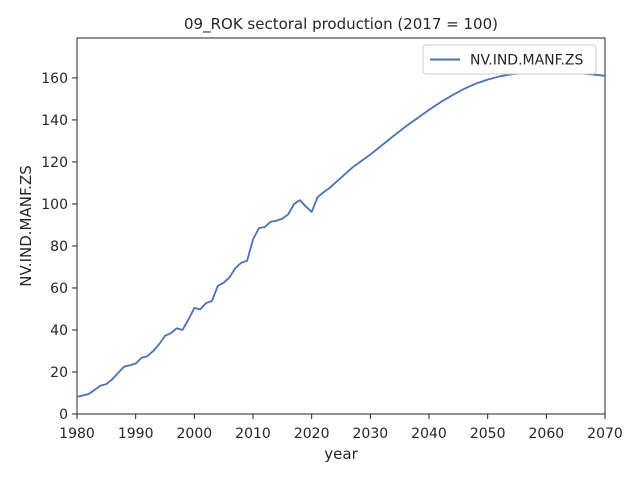 This screenshot has width=640, height=480. I want to click on x-axis-label: year, so click(341, 454).